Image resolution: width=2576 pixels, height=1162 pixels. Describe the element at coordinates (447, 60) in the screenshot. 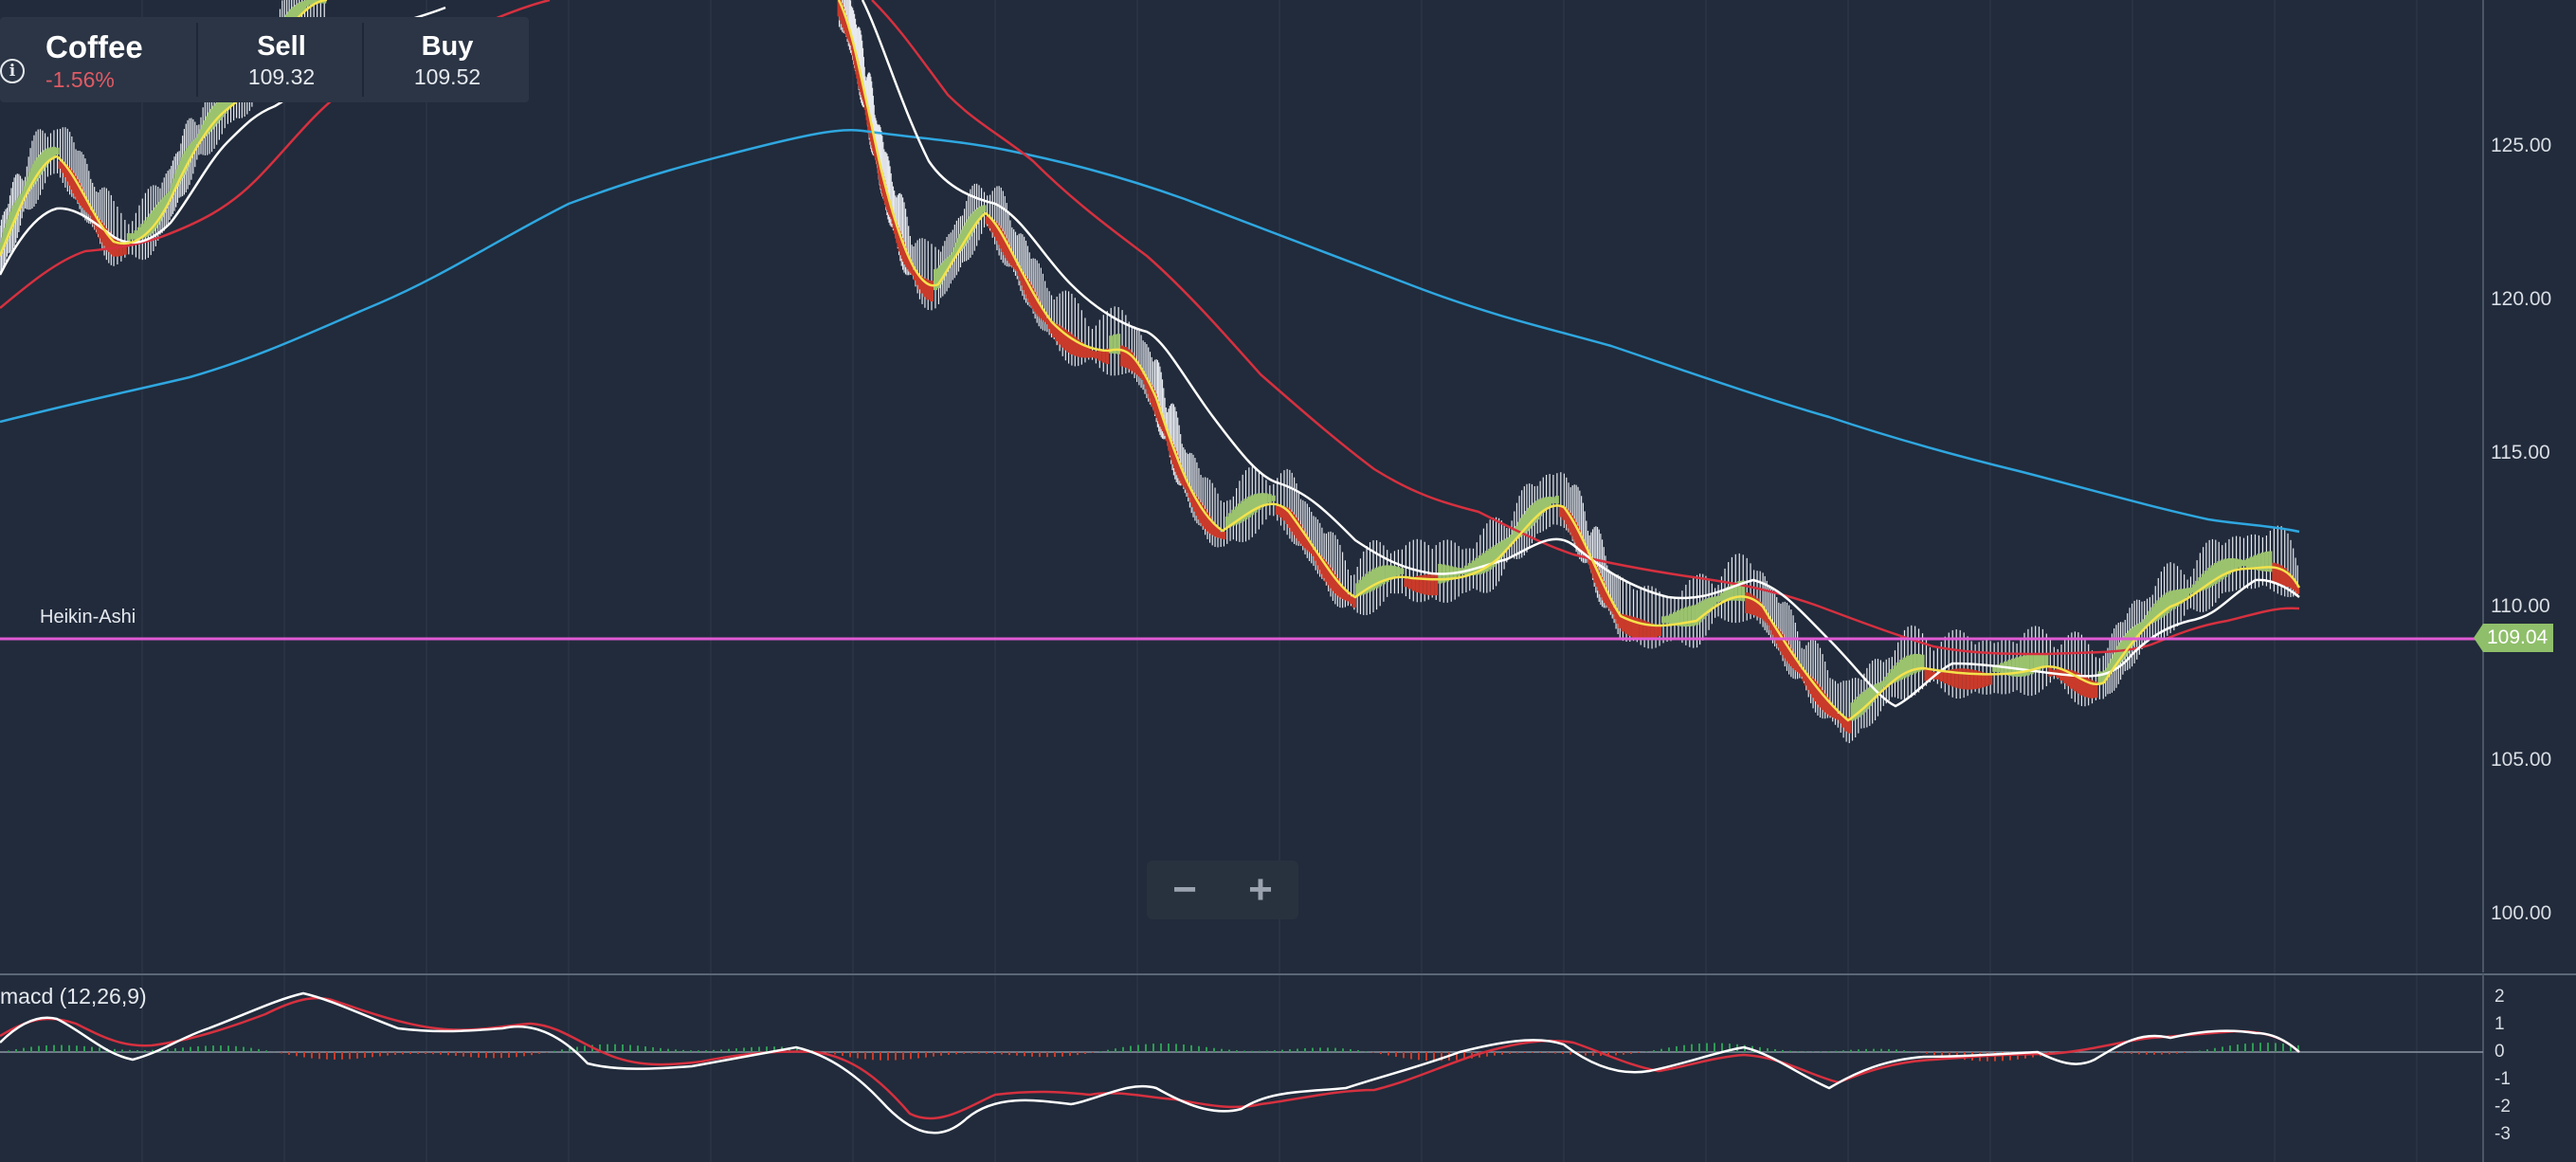

I see `buy-button: Buy 109.52` at that location.